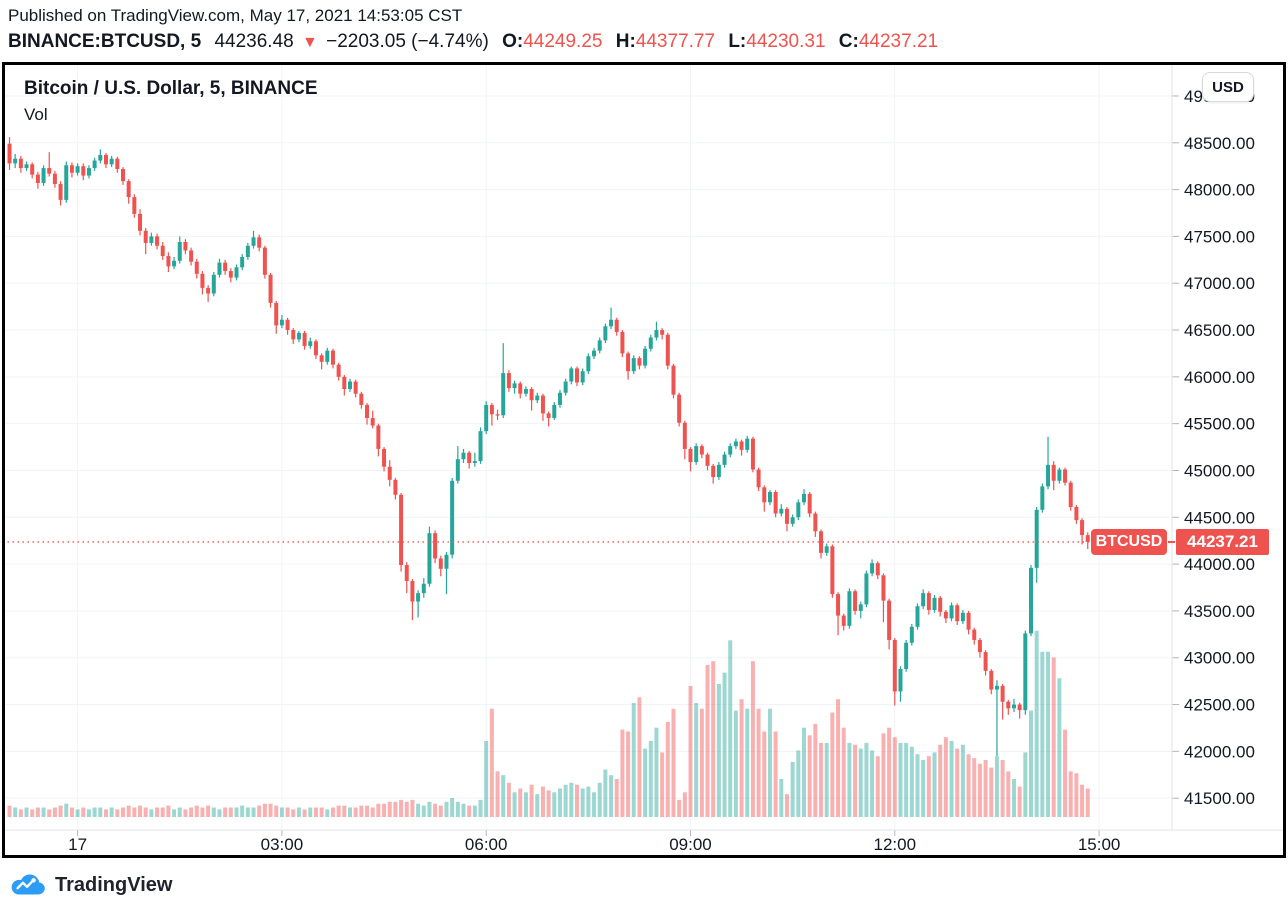 The image size is (1288, 916). I want to click on volume-indicator-label: Vol, so click(36, 114).